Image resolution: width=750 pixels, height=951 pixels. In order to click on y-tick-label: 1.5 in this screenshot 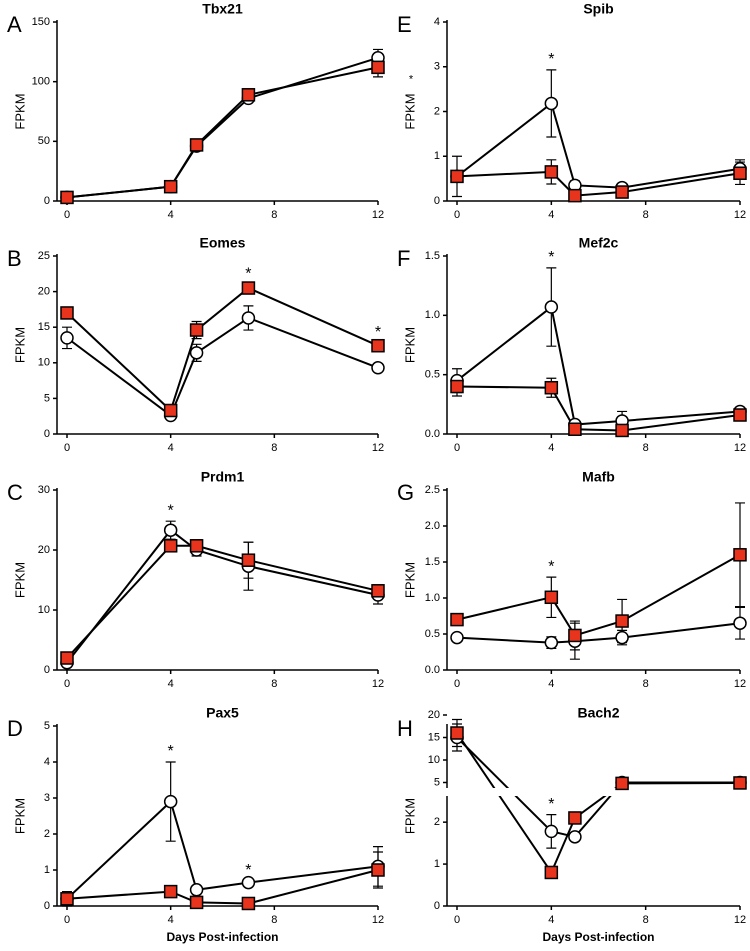, I will do `click(432, 562)`.